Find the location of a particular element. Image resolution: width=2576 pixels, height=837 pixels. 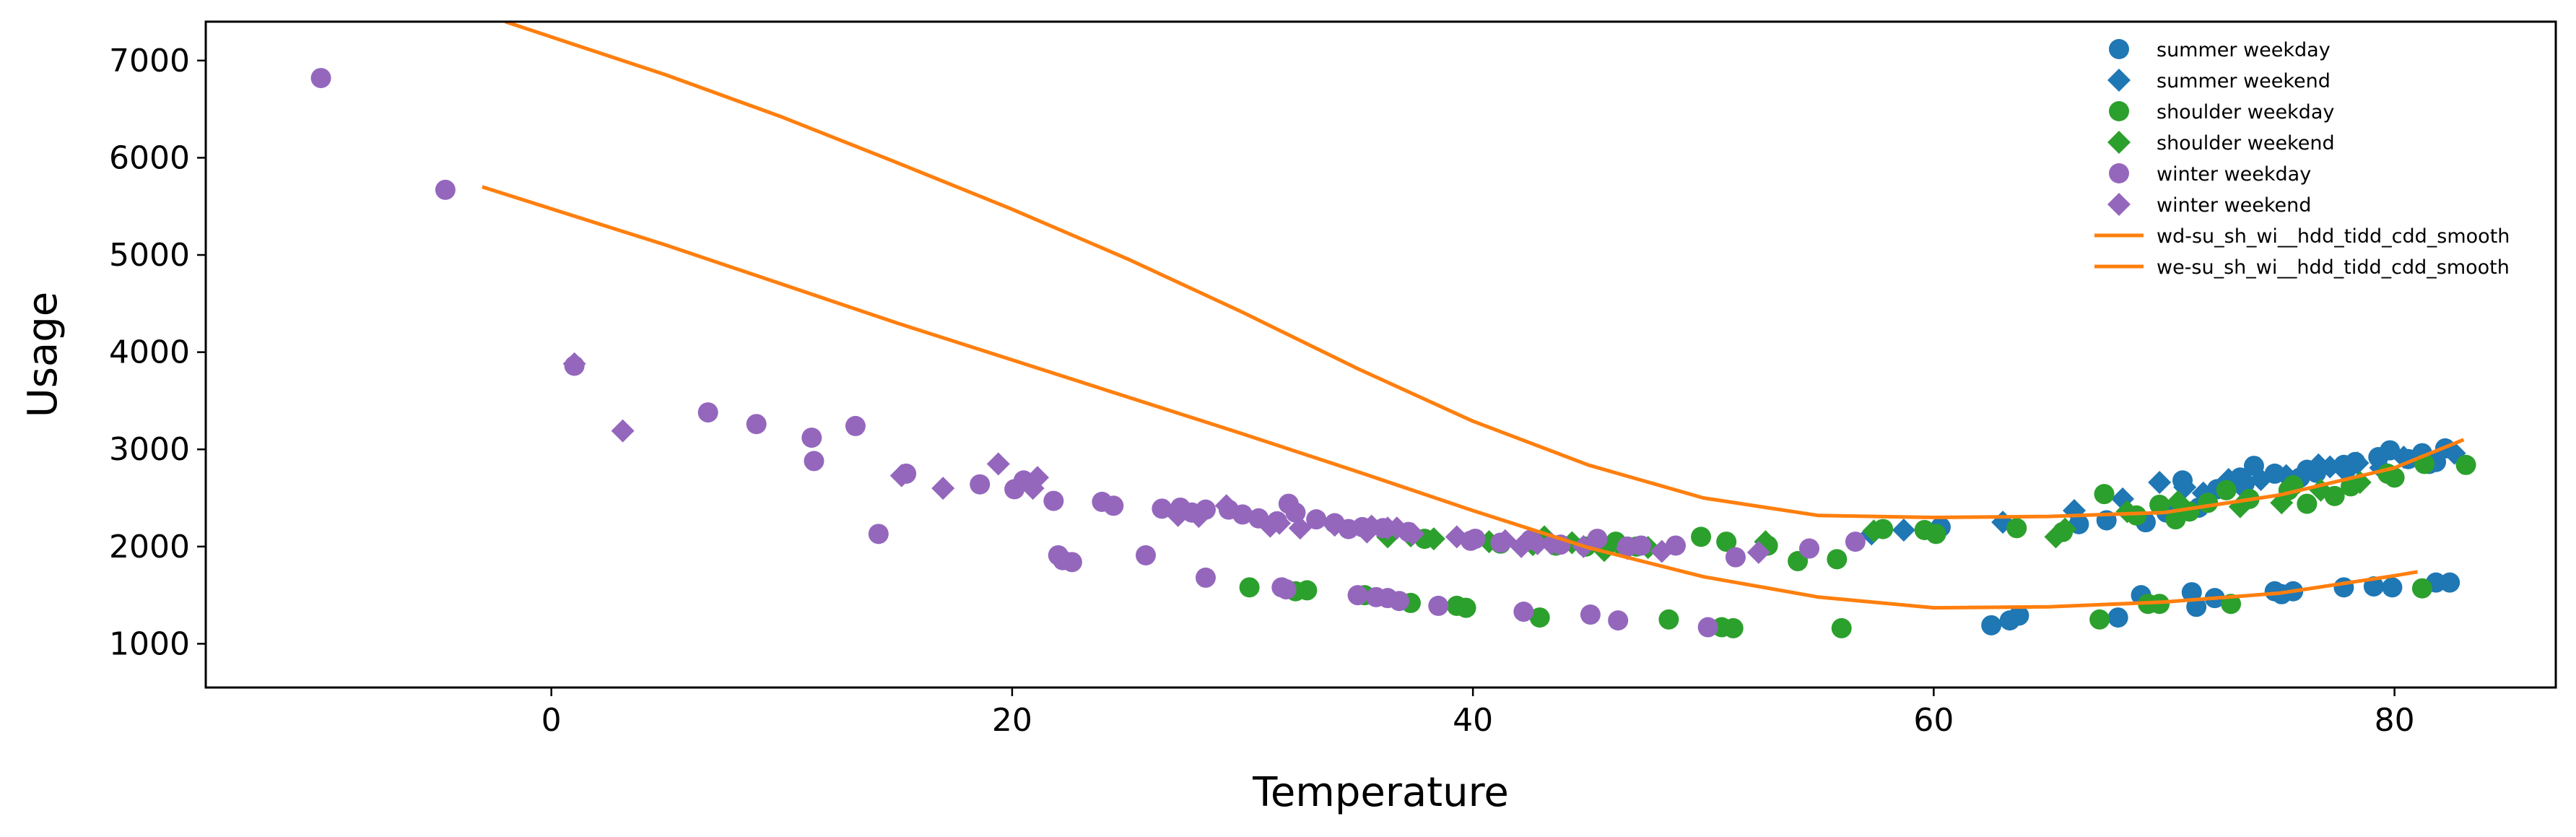

legend-label: shoulder weekday is located at coordinates (2245, 112).